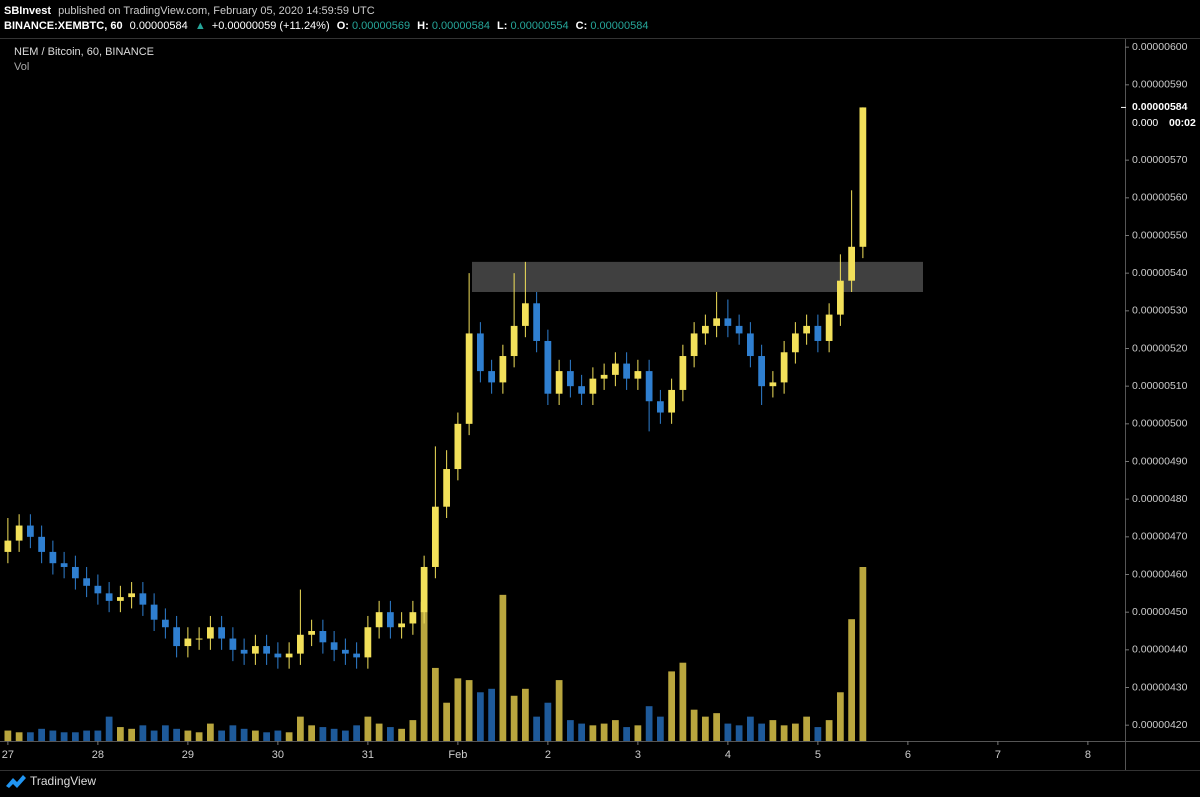 This screenshot has height=797, width=1200. Describe the element at coordinates (16, 781) in the screenshot. I see `logo-icon` at that location.